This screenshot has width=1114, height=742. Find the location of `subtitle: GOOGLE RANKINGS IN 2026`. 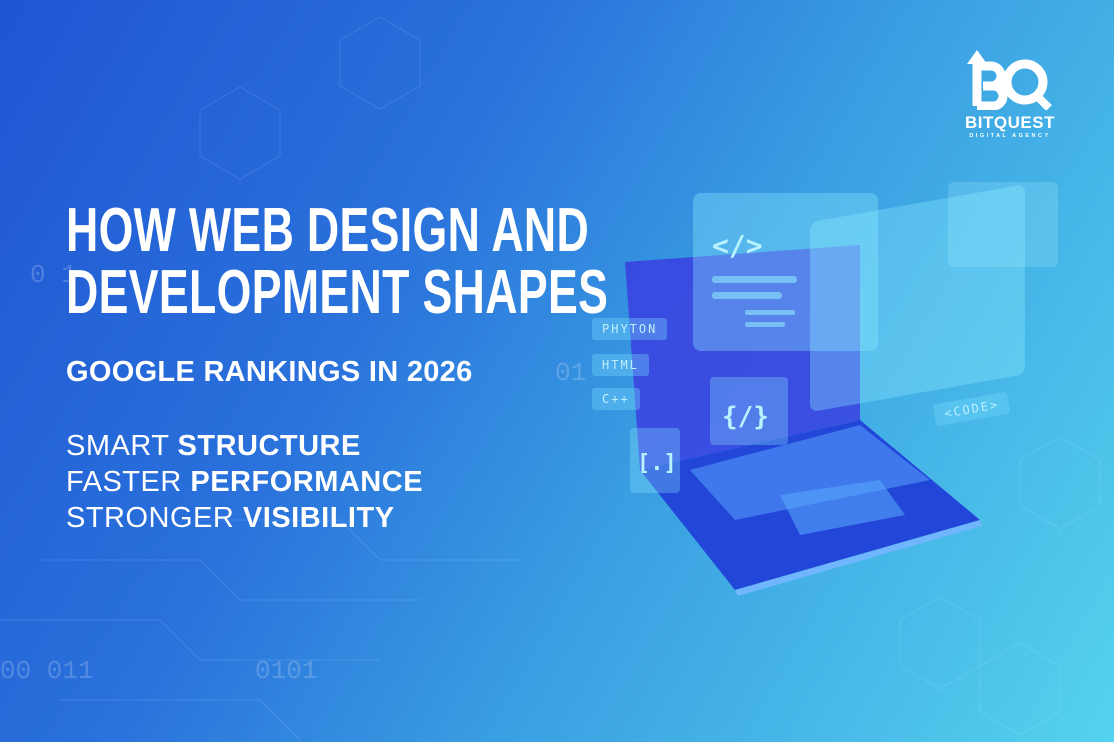

subtitle: GOOGLE RANKINGS IN 2026 is located at coordinates (269, 372).